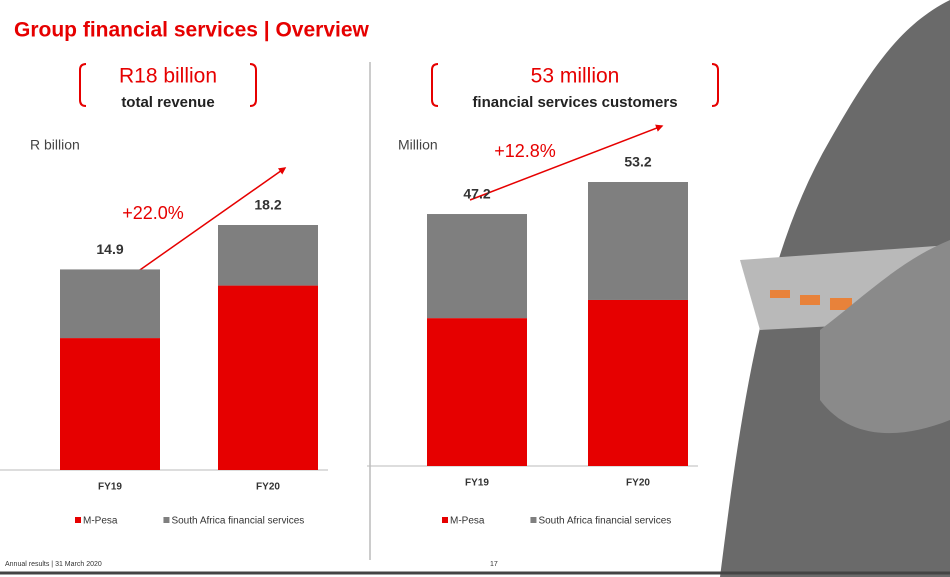 This screenshot has width=950, height=577. I want to click on growth-label: +12.8%, so click(525, 151).